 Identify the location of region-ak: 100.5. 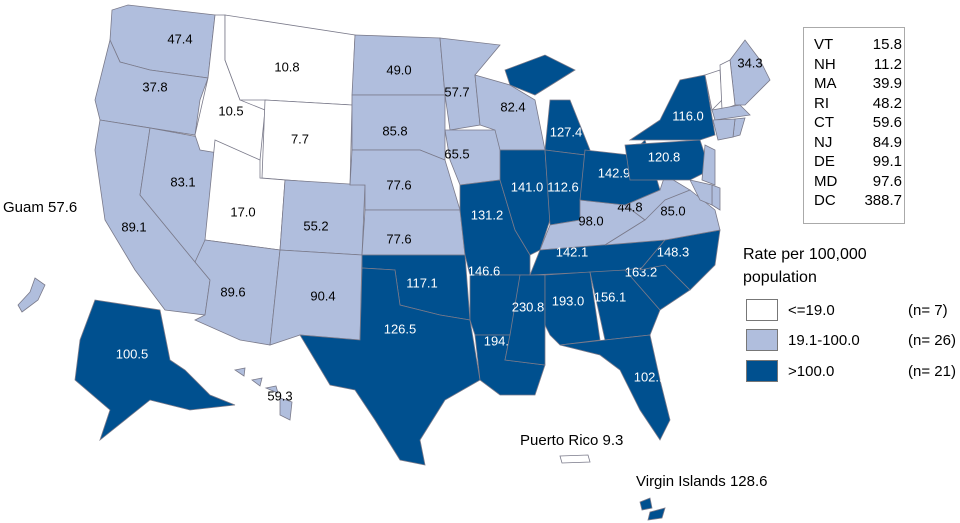
(155, 370).